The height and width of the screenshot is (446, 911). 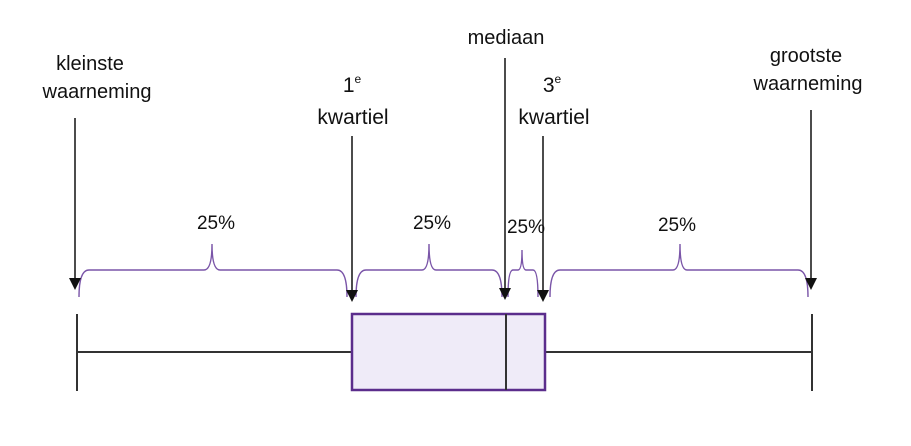 What do you see at coordinates (806, 56) in the screenshot?
I see `label-max-line1: grootste` at bounding box center [806, 56].